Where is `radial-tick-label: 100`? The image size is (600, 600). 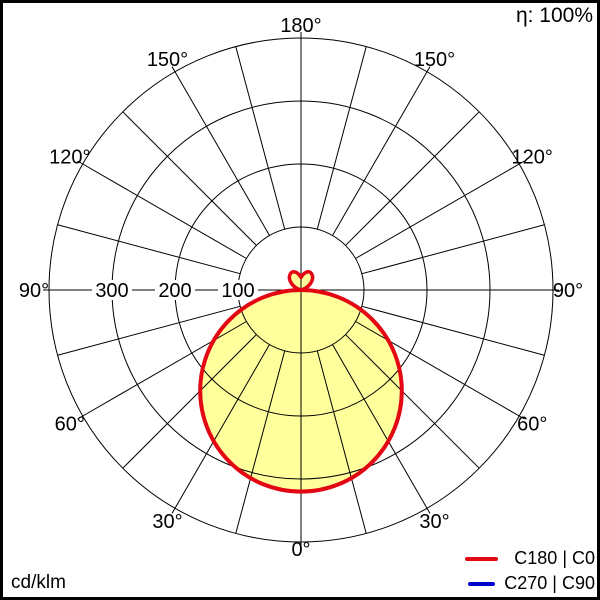
radial-tick-label: 100 is located at coordinates (237, 291).